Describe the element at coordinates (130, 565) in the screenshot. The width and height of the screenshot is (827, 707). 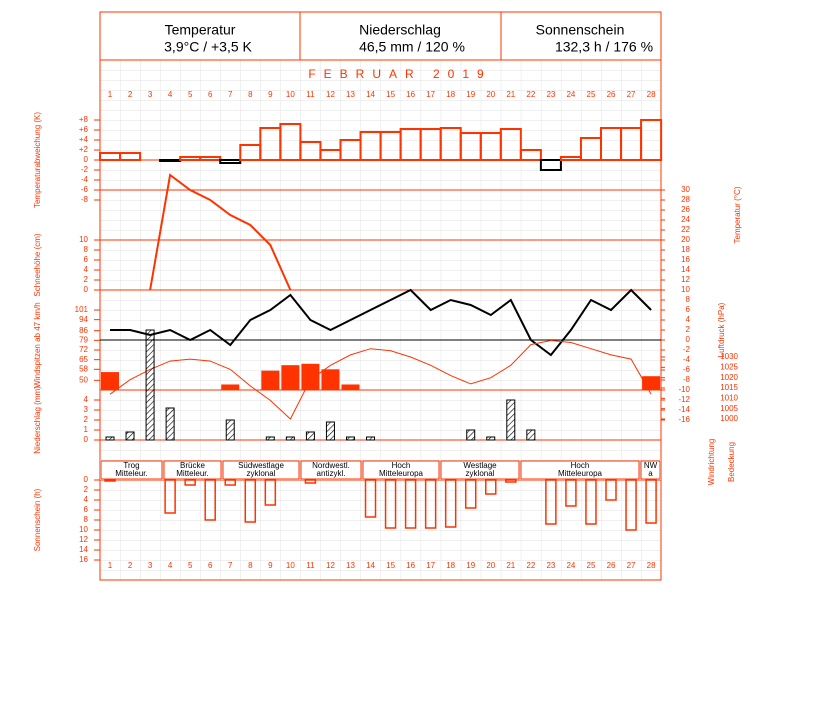
I see `day-label: 2` at that location.